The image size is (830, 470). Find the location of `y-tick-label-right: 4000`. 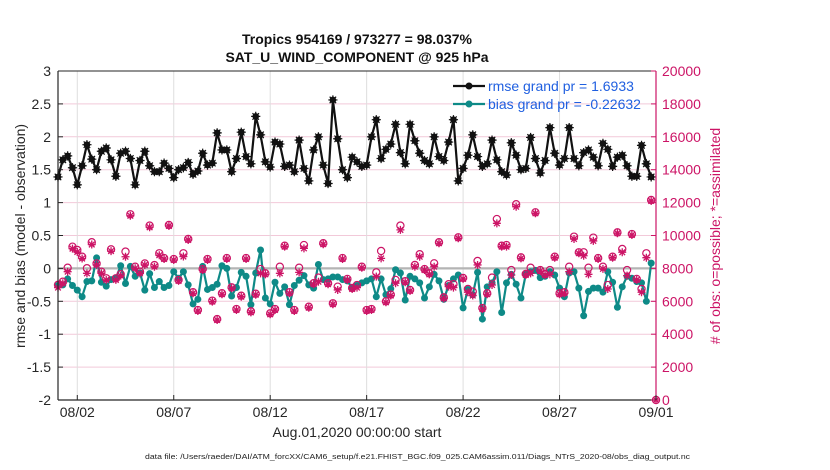

y-tick-label-right: 4000 is located at coordinates (677, 334).